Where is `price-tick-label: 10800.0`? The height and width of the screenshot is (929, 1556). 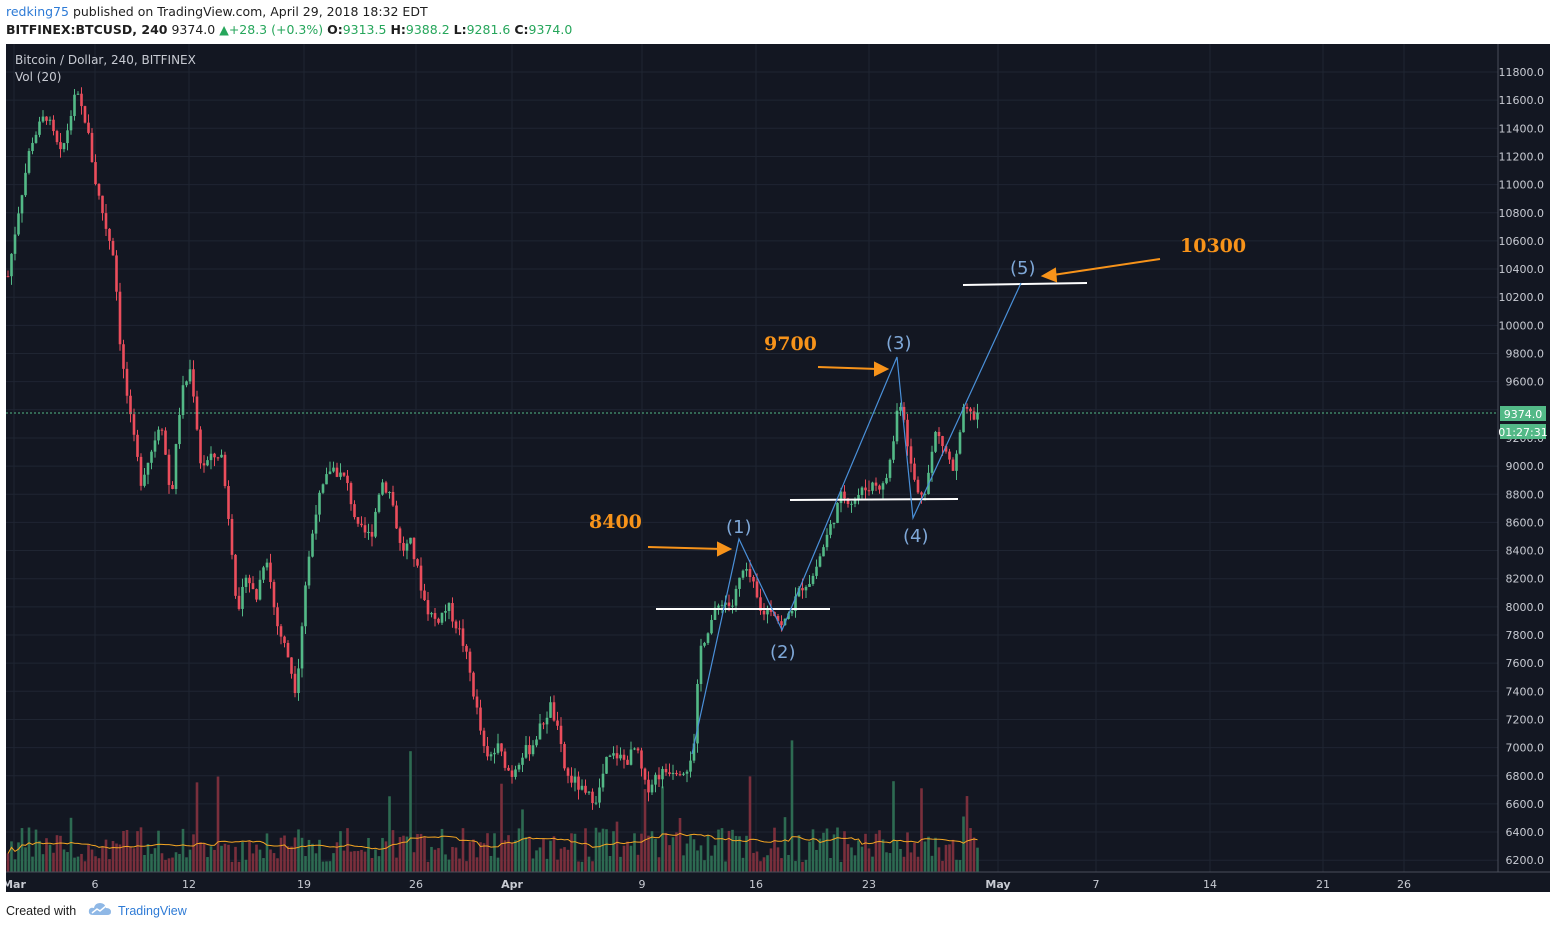
price-tick-label: 10800.0 is located at coordinates (1522, 213).